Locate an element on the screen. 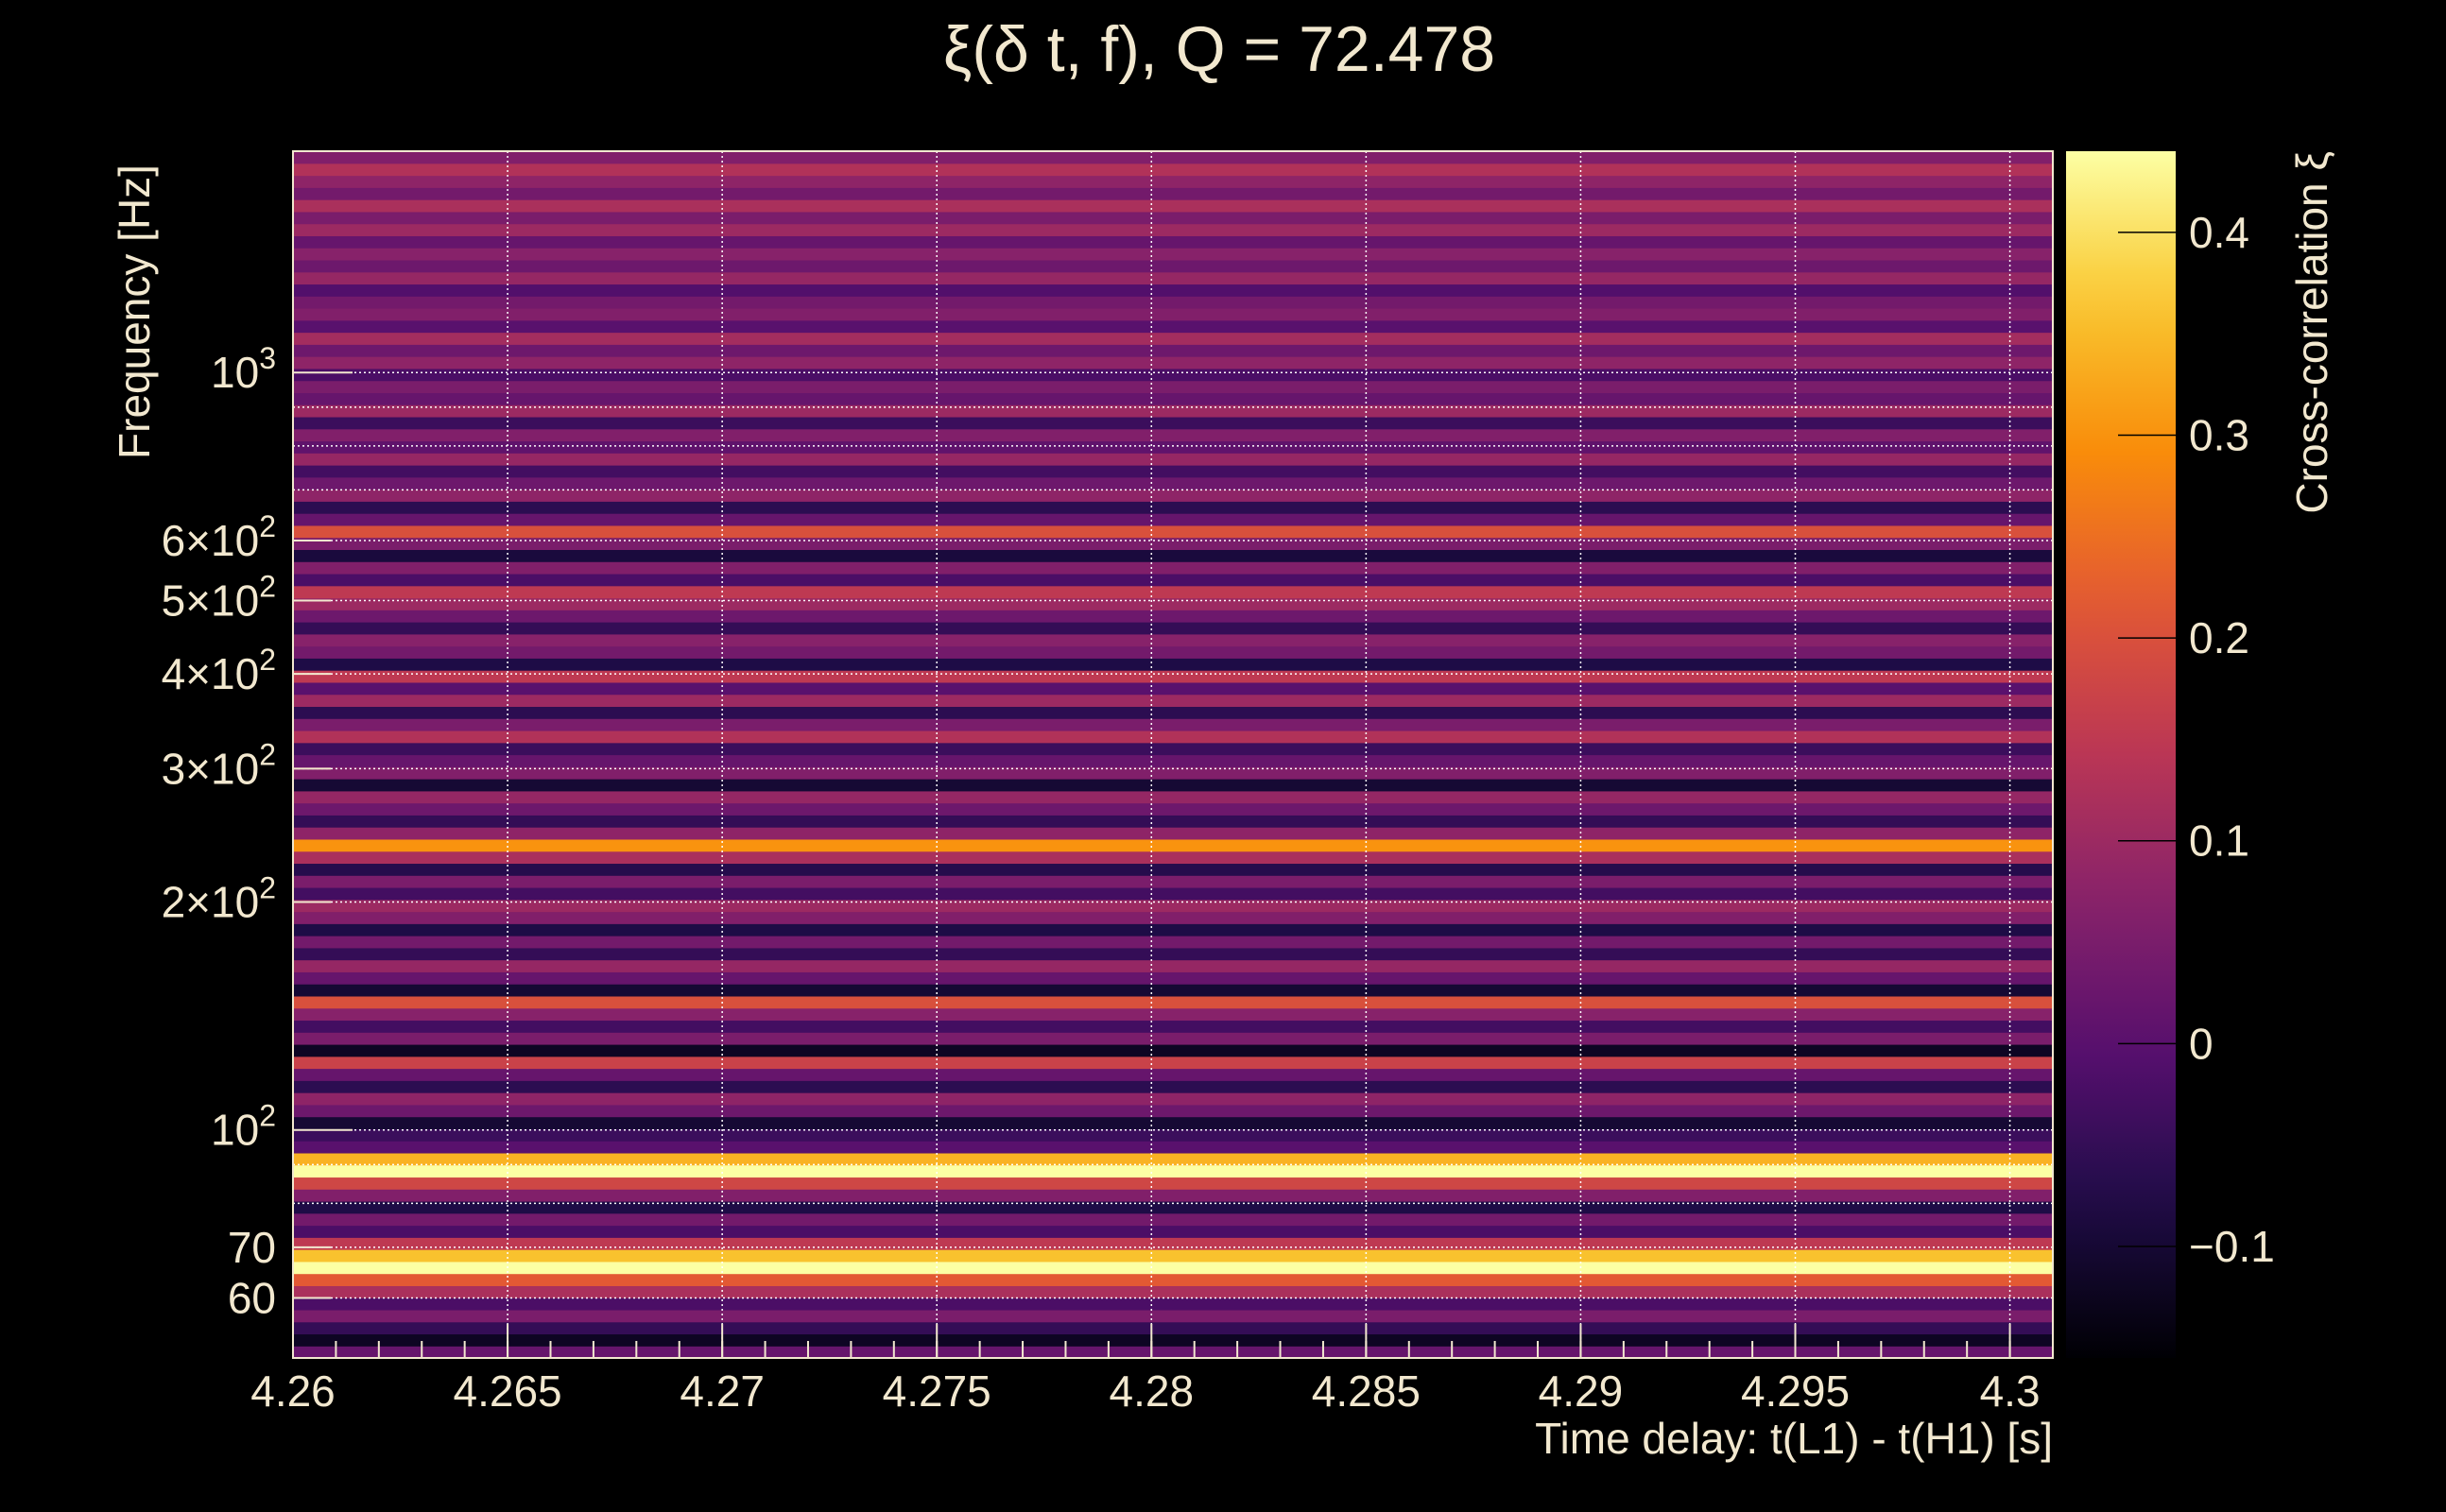 Image resolution: width=2446 pixels, height=1512 pixels. y-tick-label: 2×10² is located at coordinates (219, 898).